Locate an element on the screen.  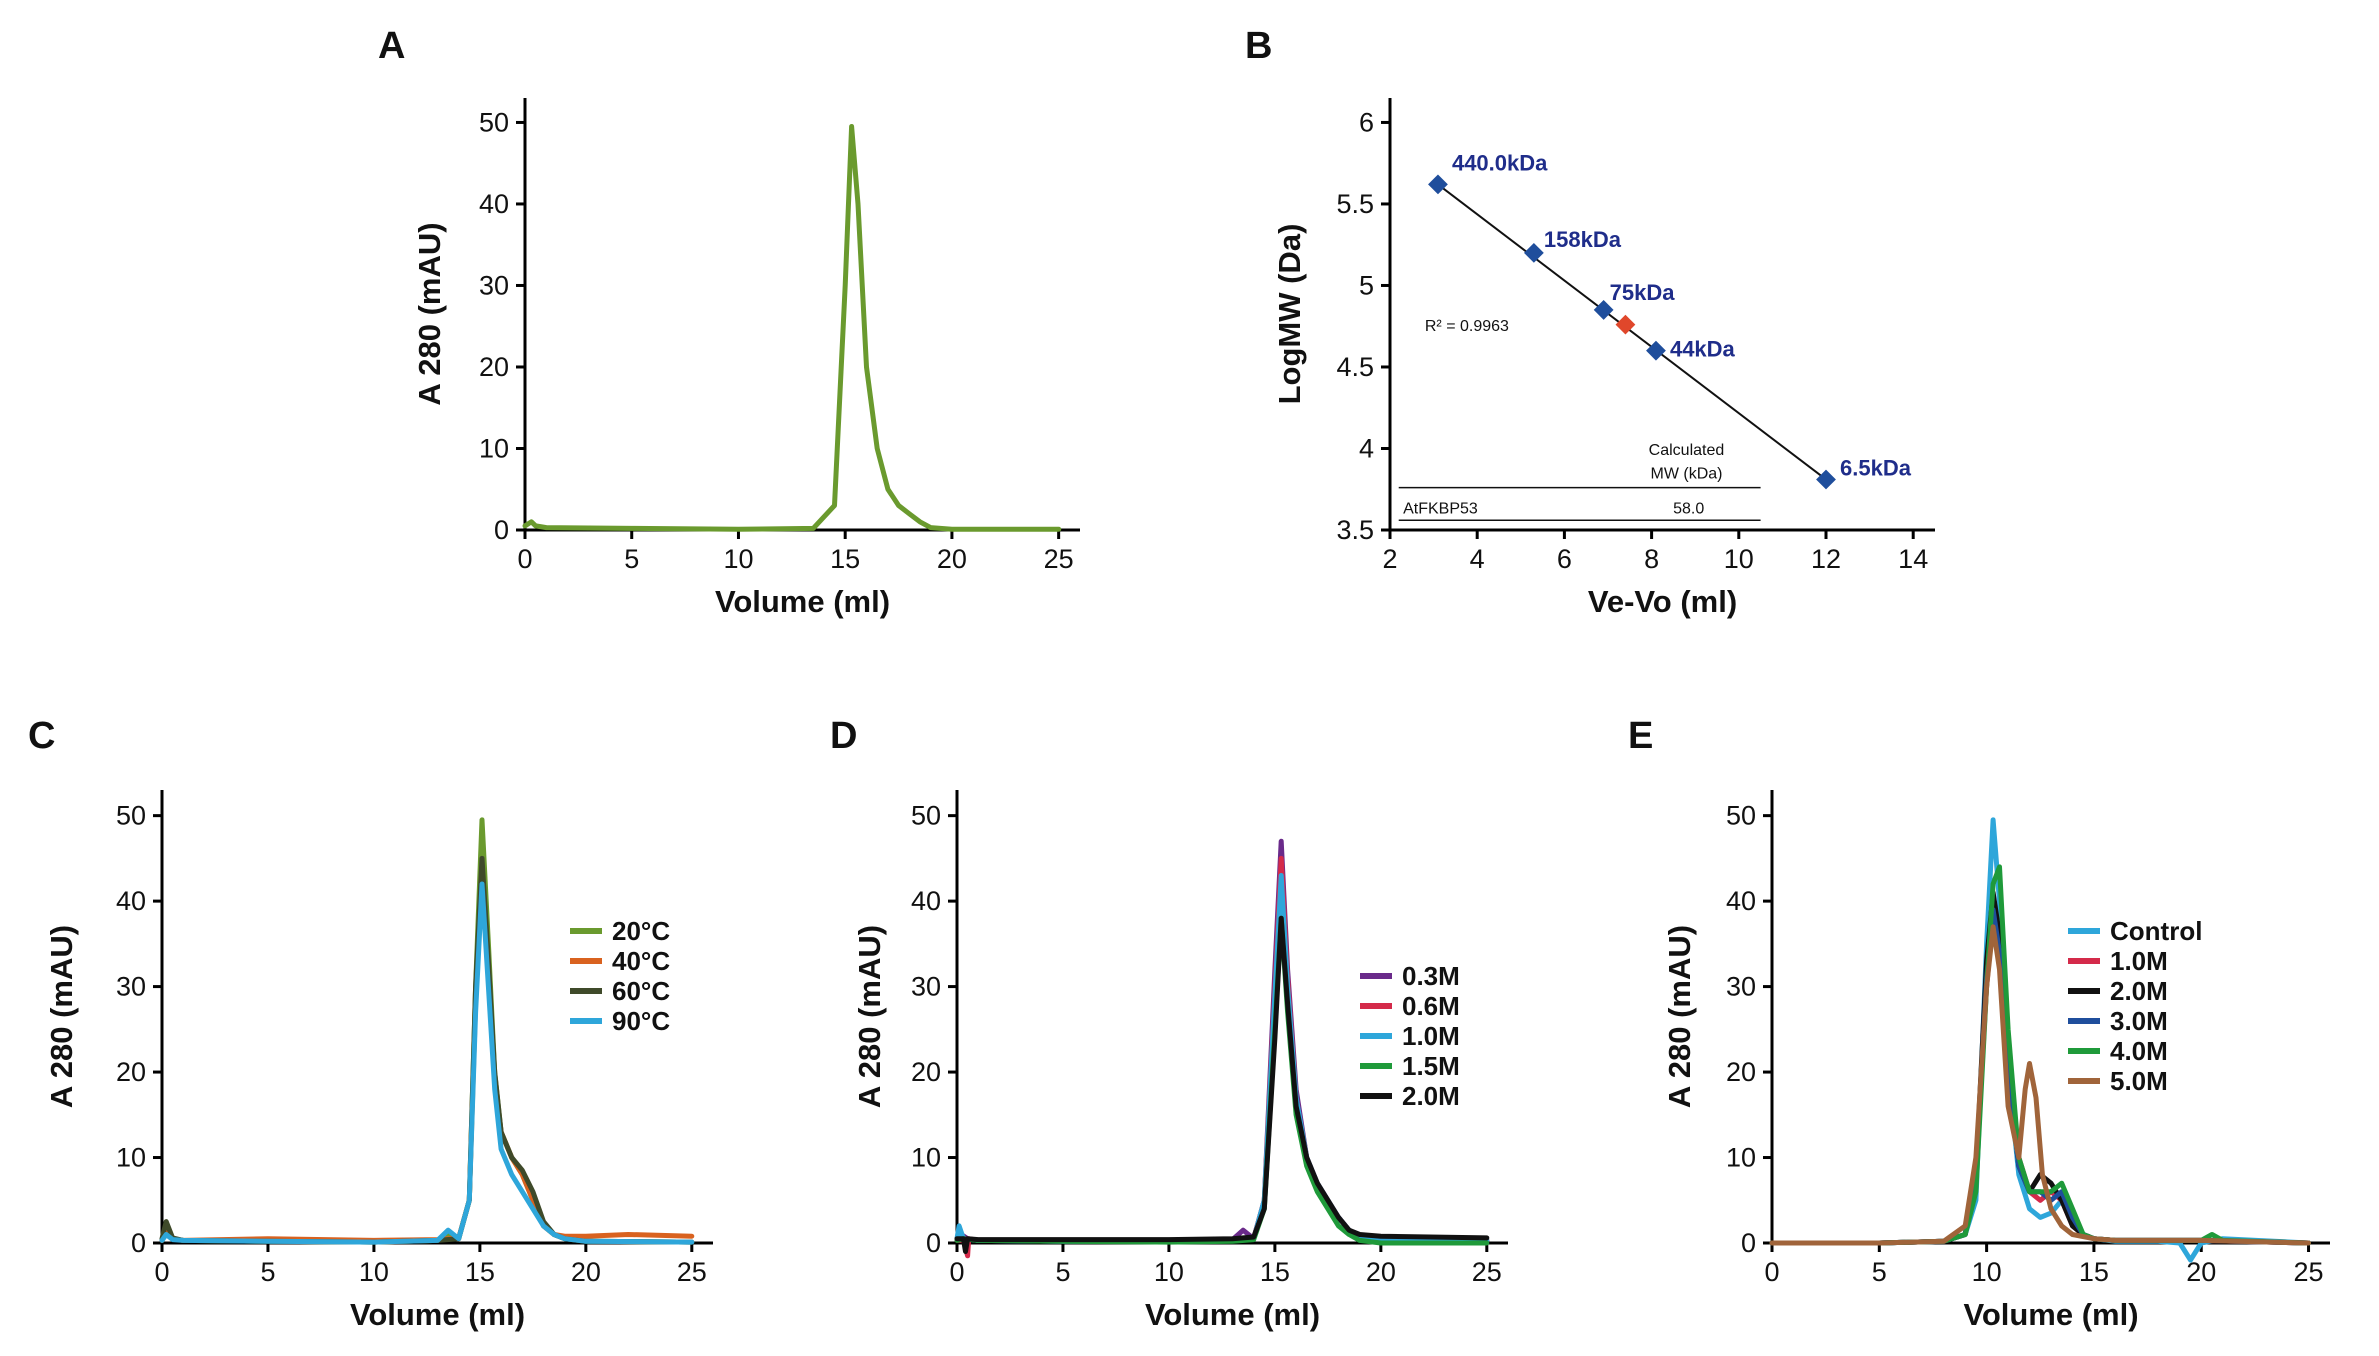
fit-line is located at coordinates (1632, 332).